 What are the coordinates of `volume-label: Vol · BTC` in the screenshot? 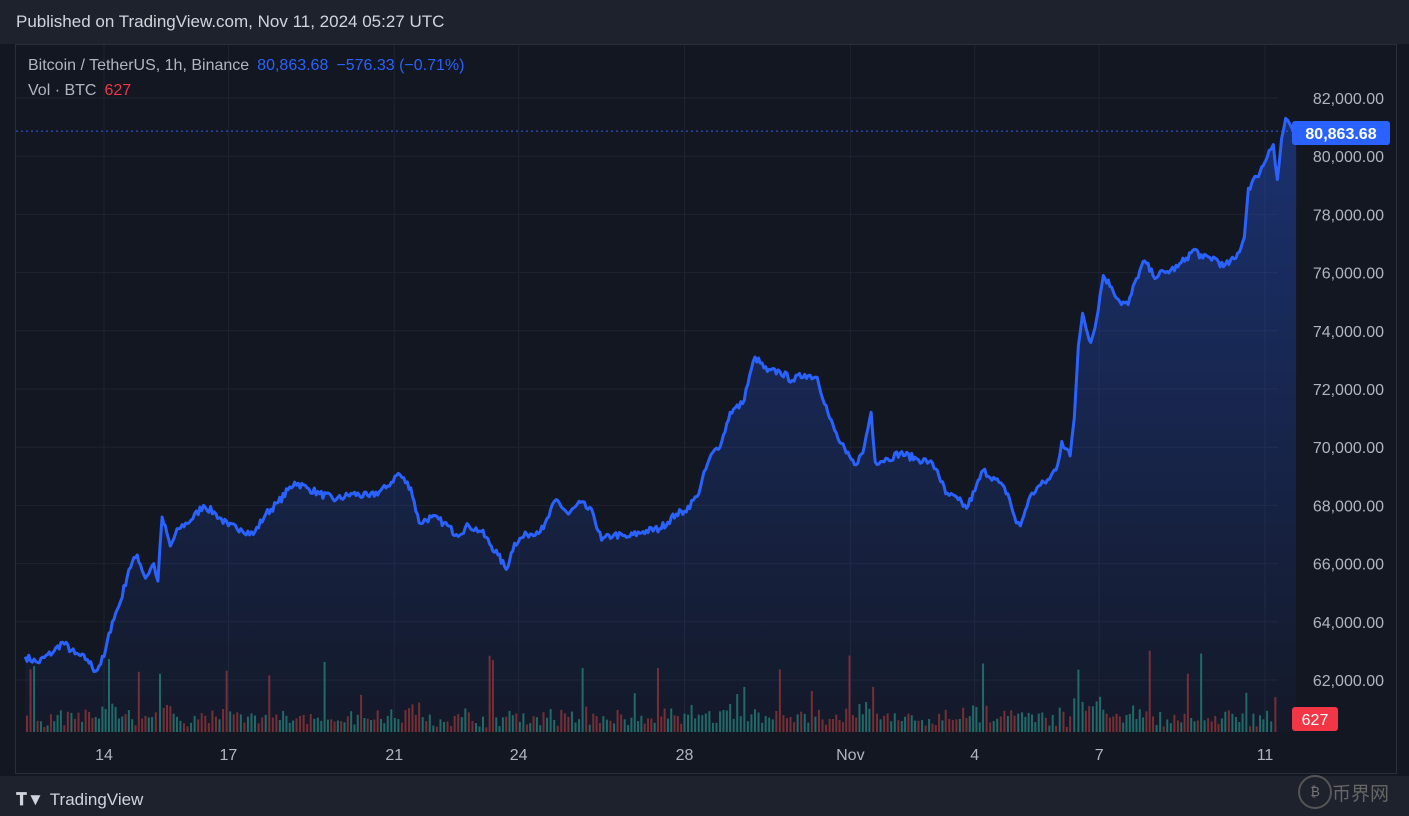 It's located at (62, 90).